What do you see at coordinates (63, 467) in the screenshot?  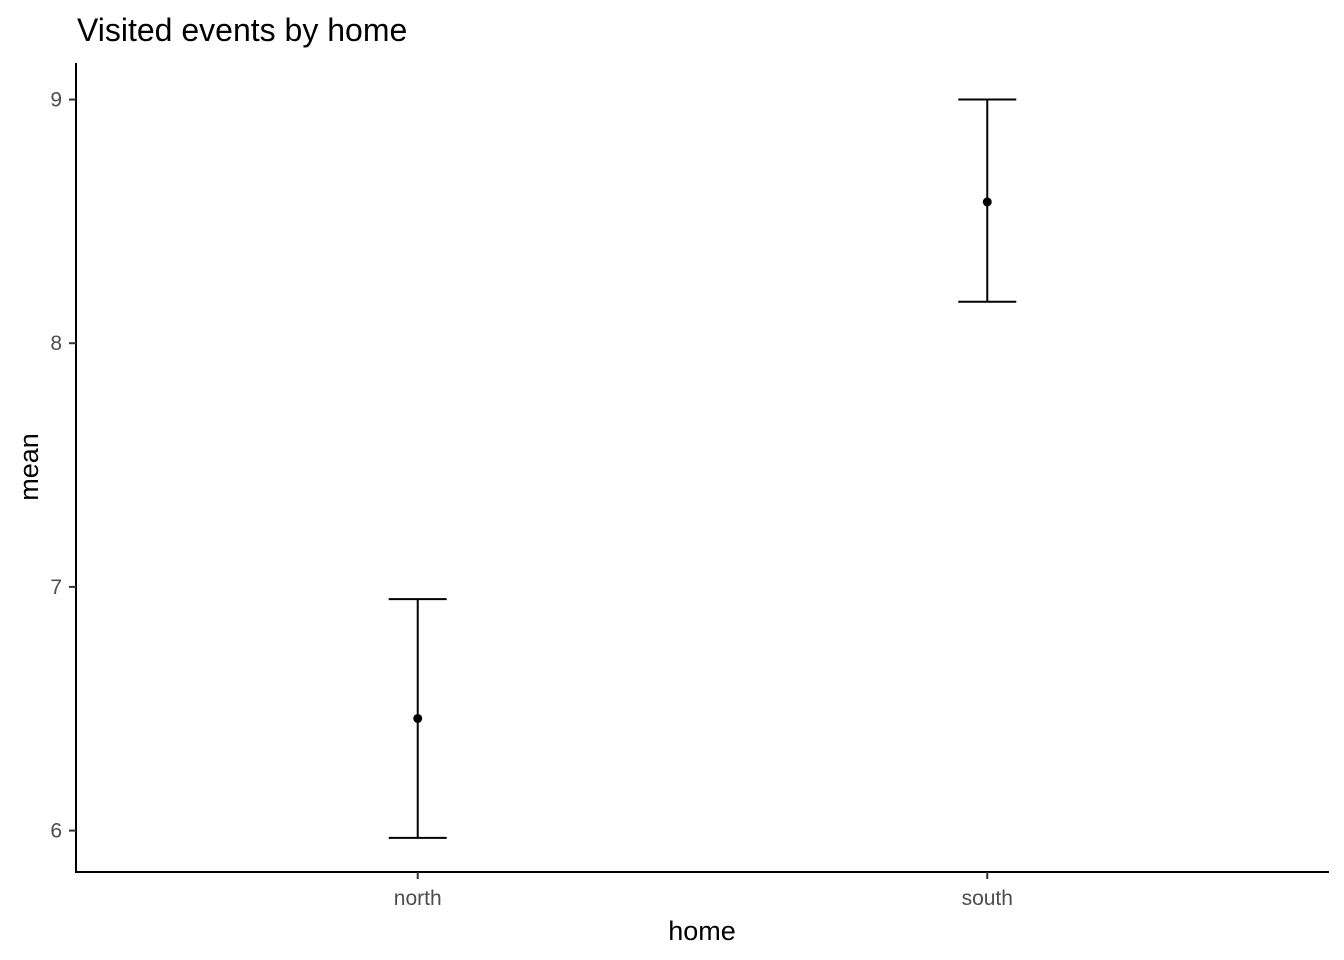 I see `y-axis: 6 7 8 9` at bounding box center [63, 467].